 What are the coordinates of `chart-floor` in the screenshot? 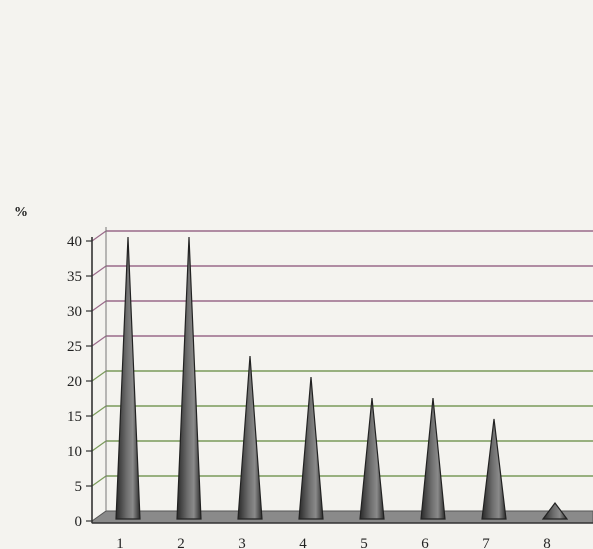 It's located at (342, 517).